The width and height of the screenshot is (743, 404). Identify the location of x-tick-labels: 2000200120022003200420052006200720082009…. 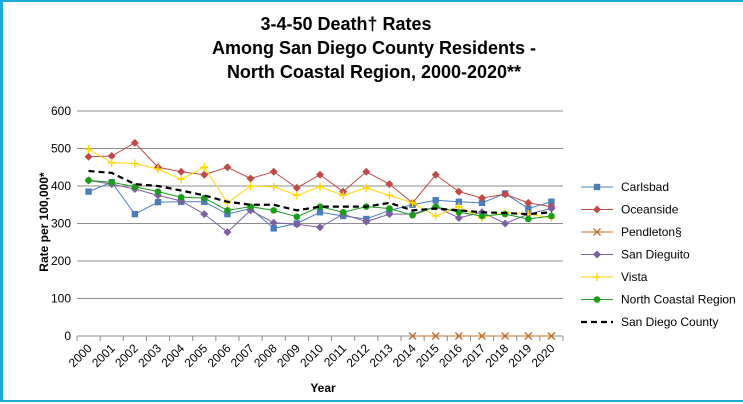
(312, 355).